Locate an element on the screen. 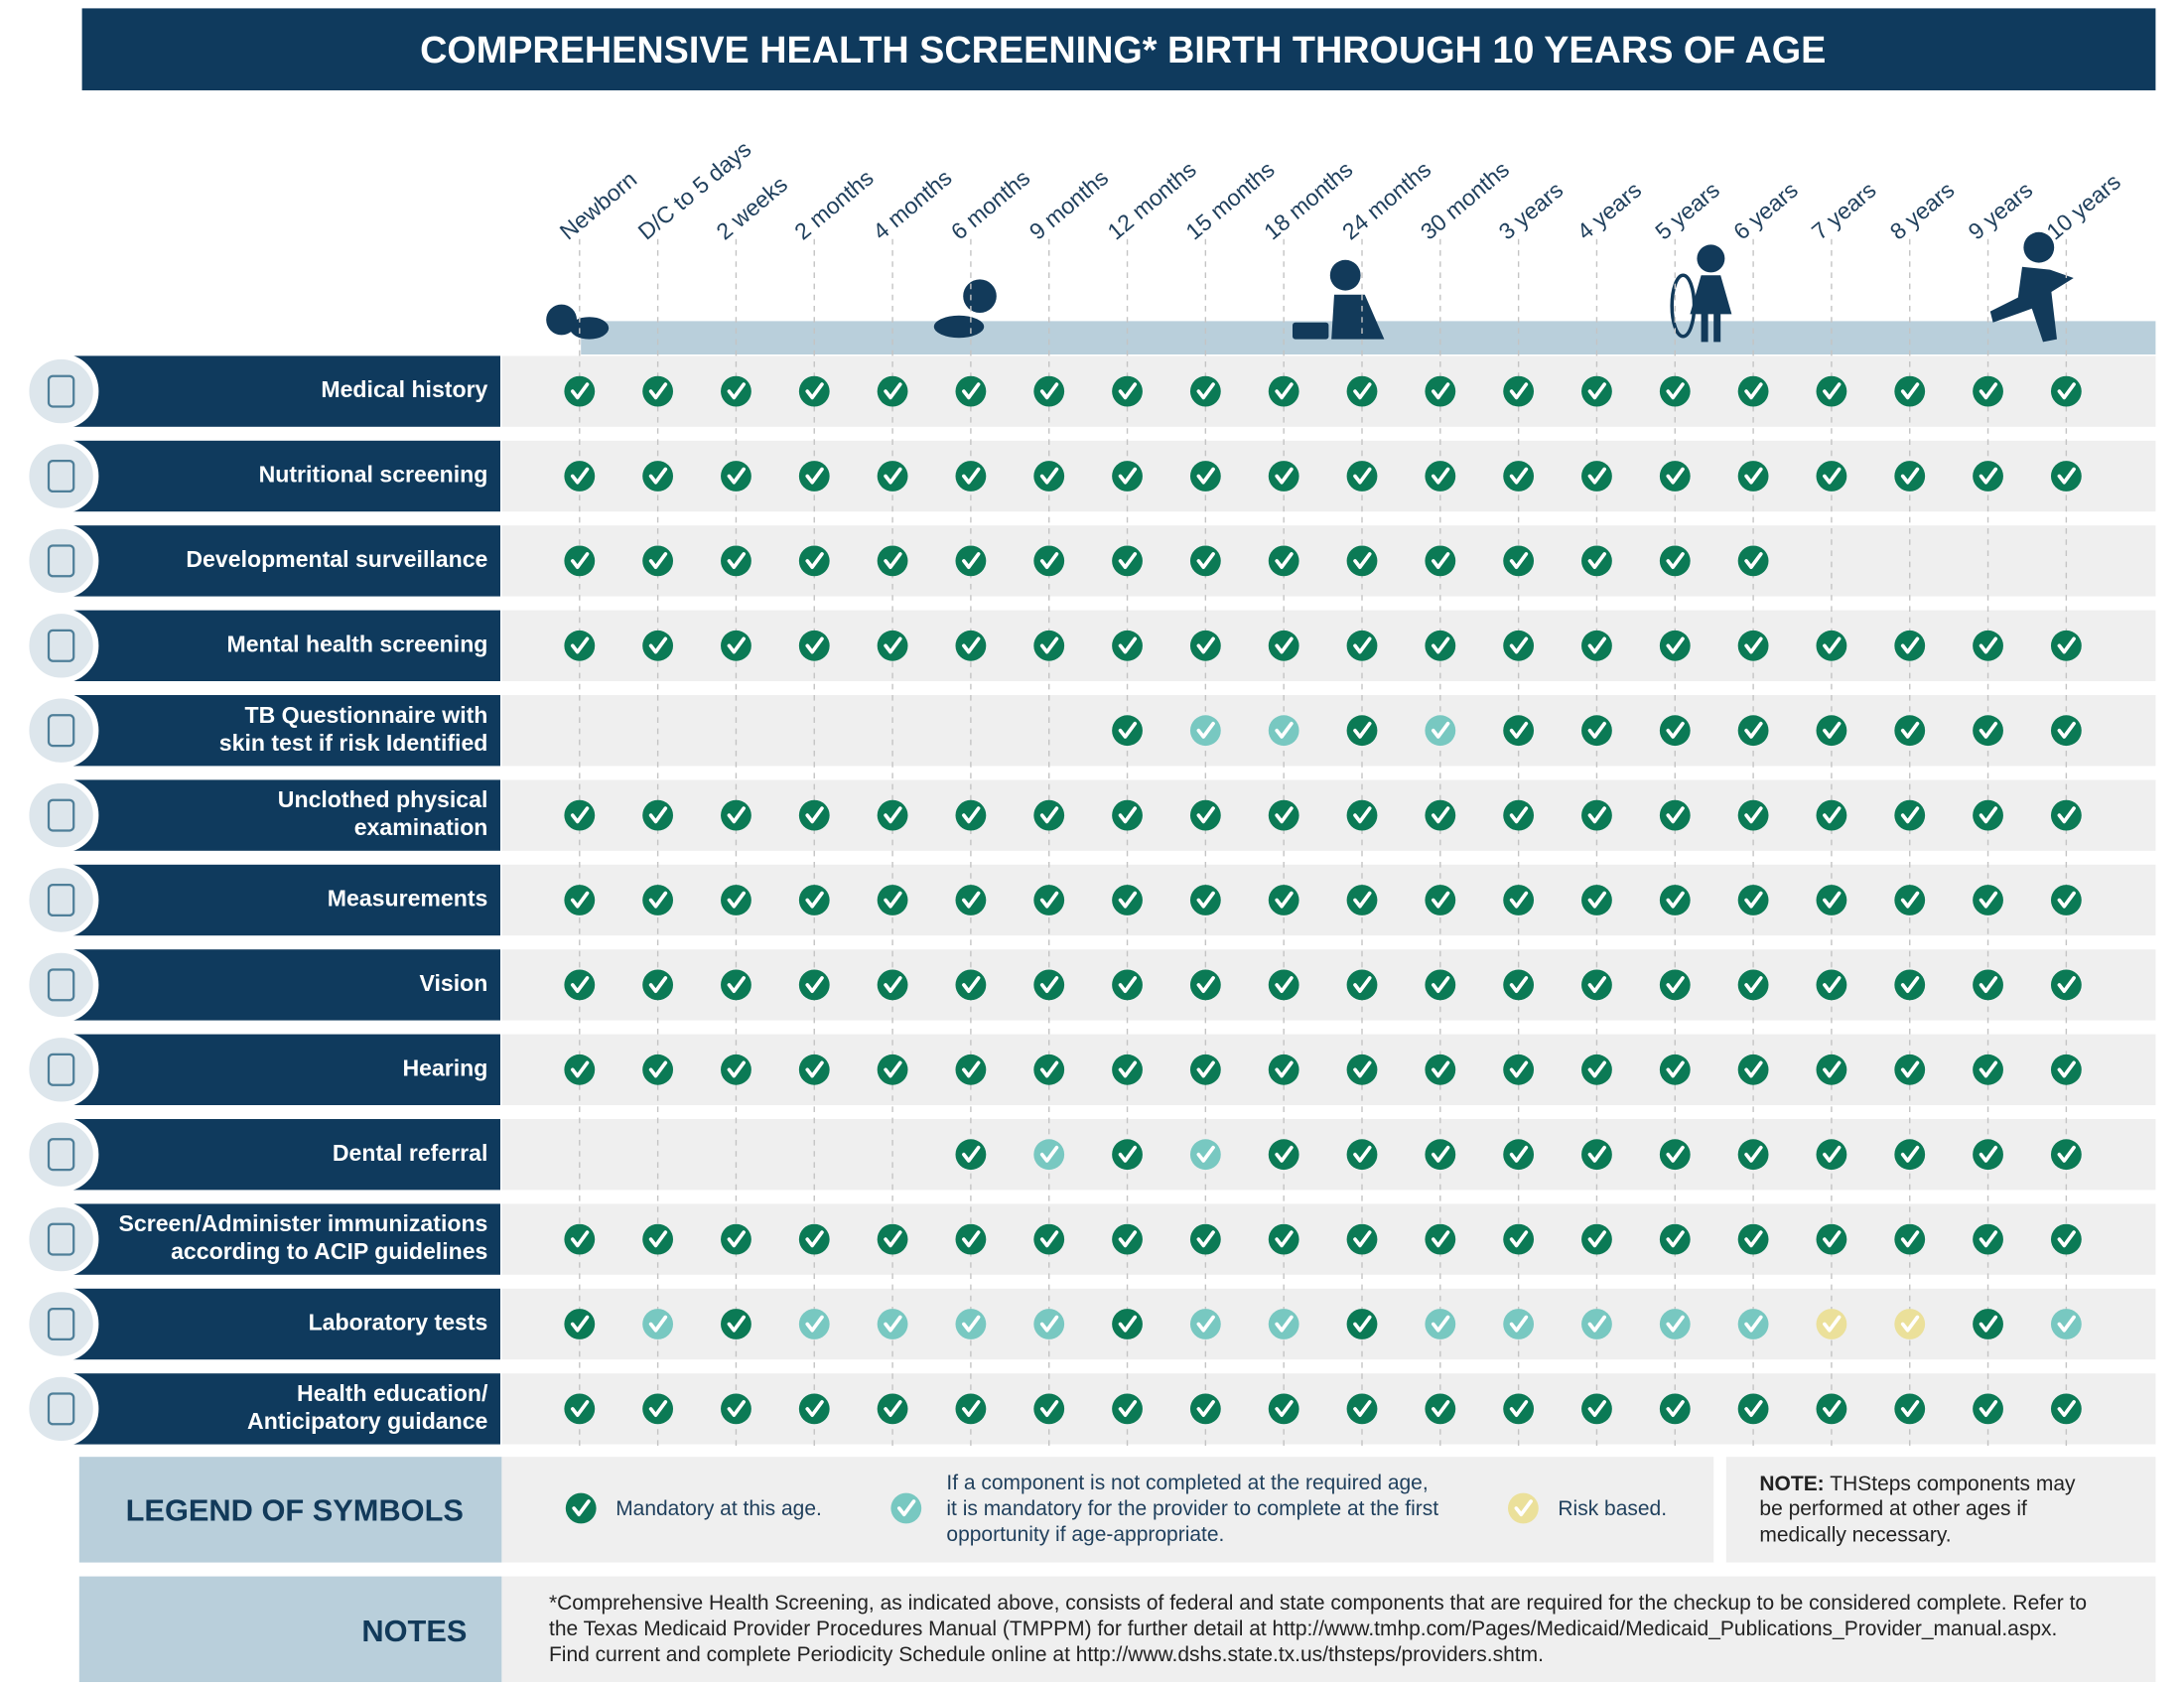  legend-symbol is located at coordinates (581, 1508).